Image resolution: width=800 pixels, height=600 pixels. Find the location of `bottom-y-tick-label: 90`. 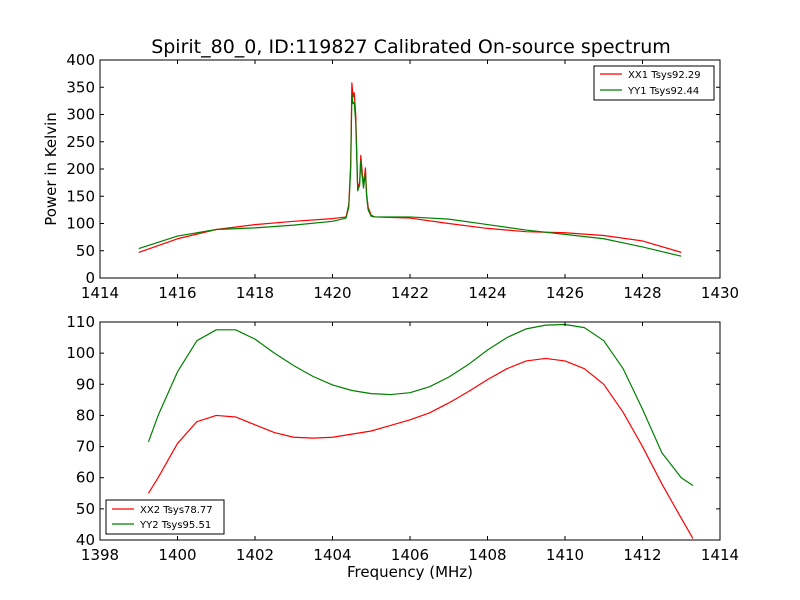

bottom-y-tick-label: 90 is located at coordinates (85, 384).